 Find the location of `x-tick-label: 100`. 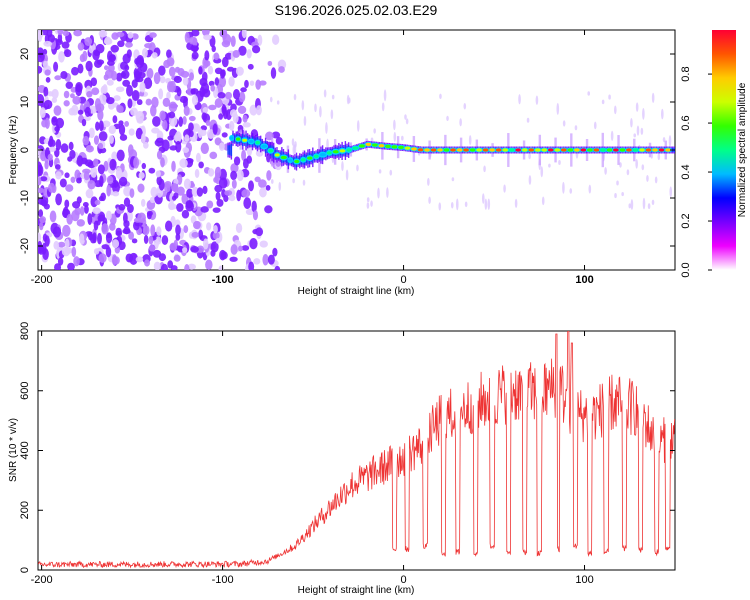

x-tick-label: 100 is located at coordinates (584, 280).